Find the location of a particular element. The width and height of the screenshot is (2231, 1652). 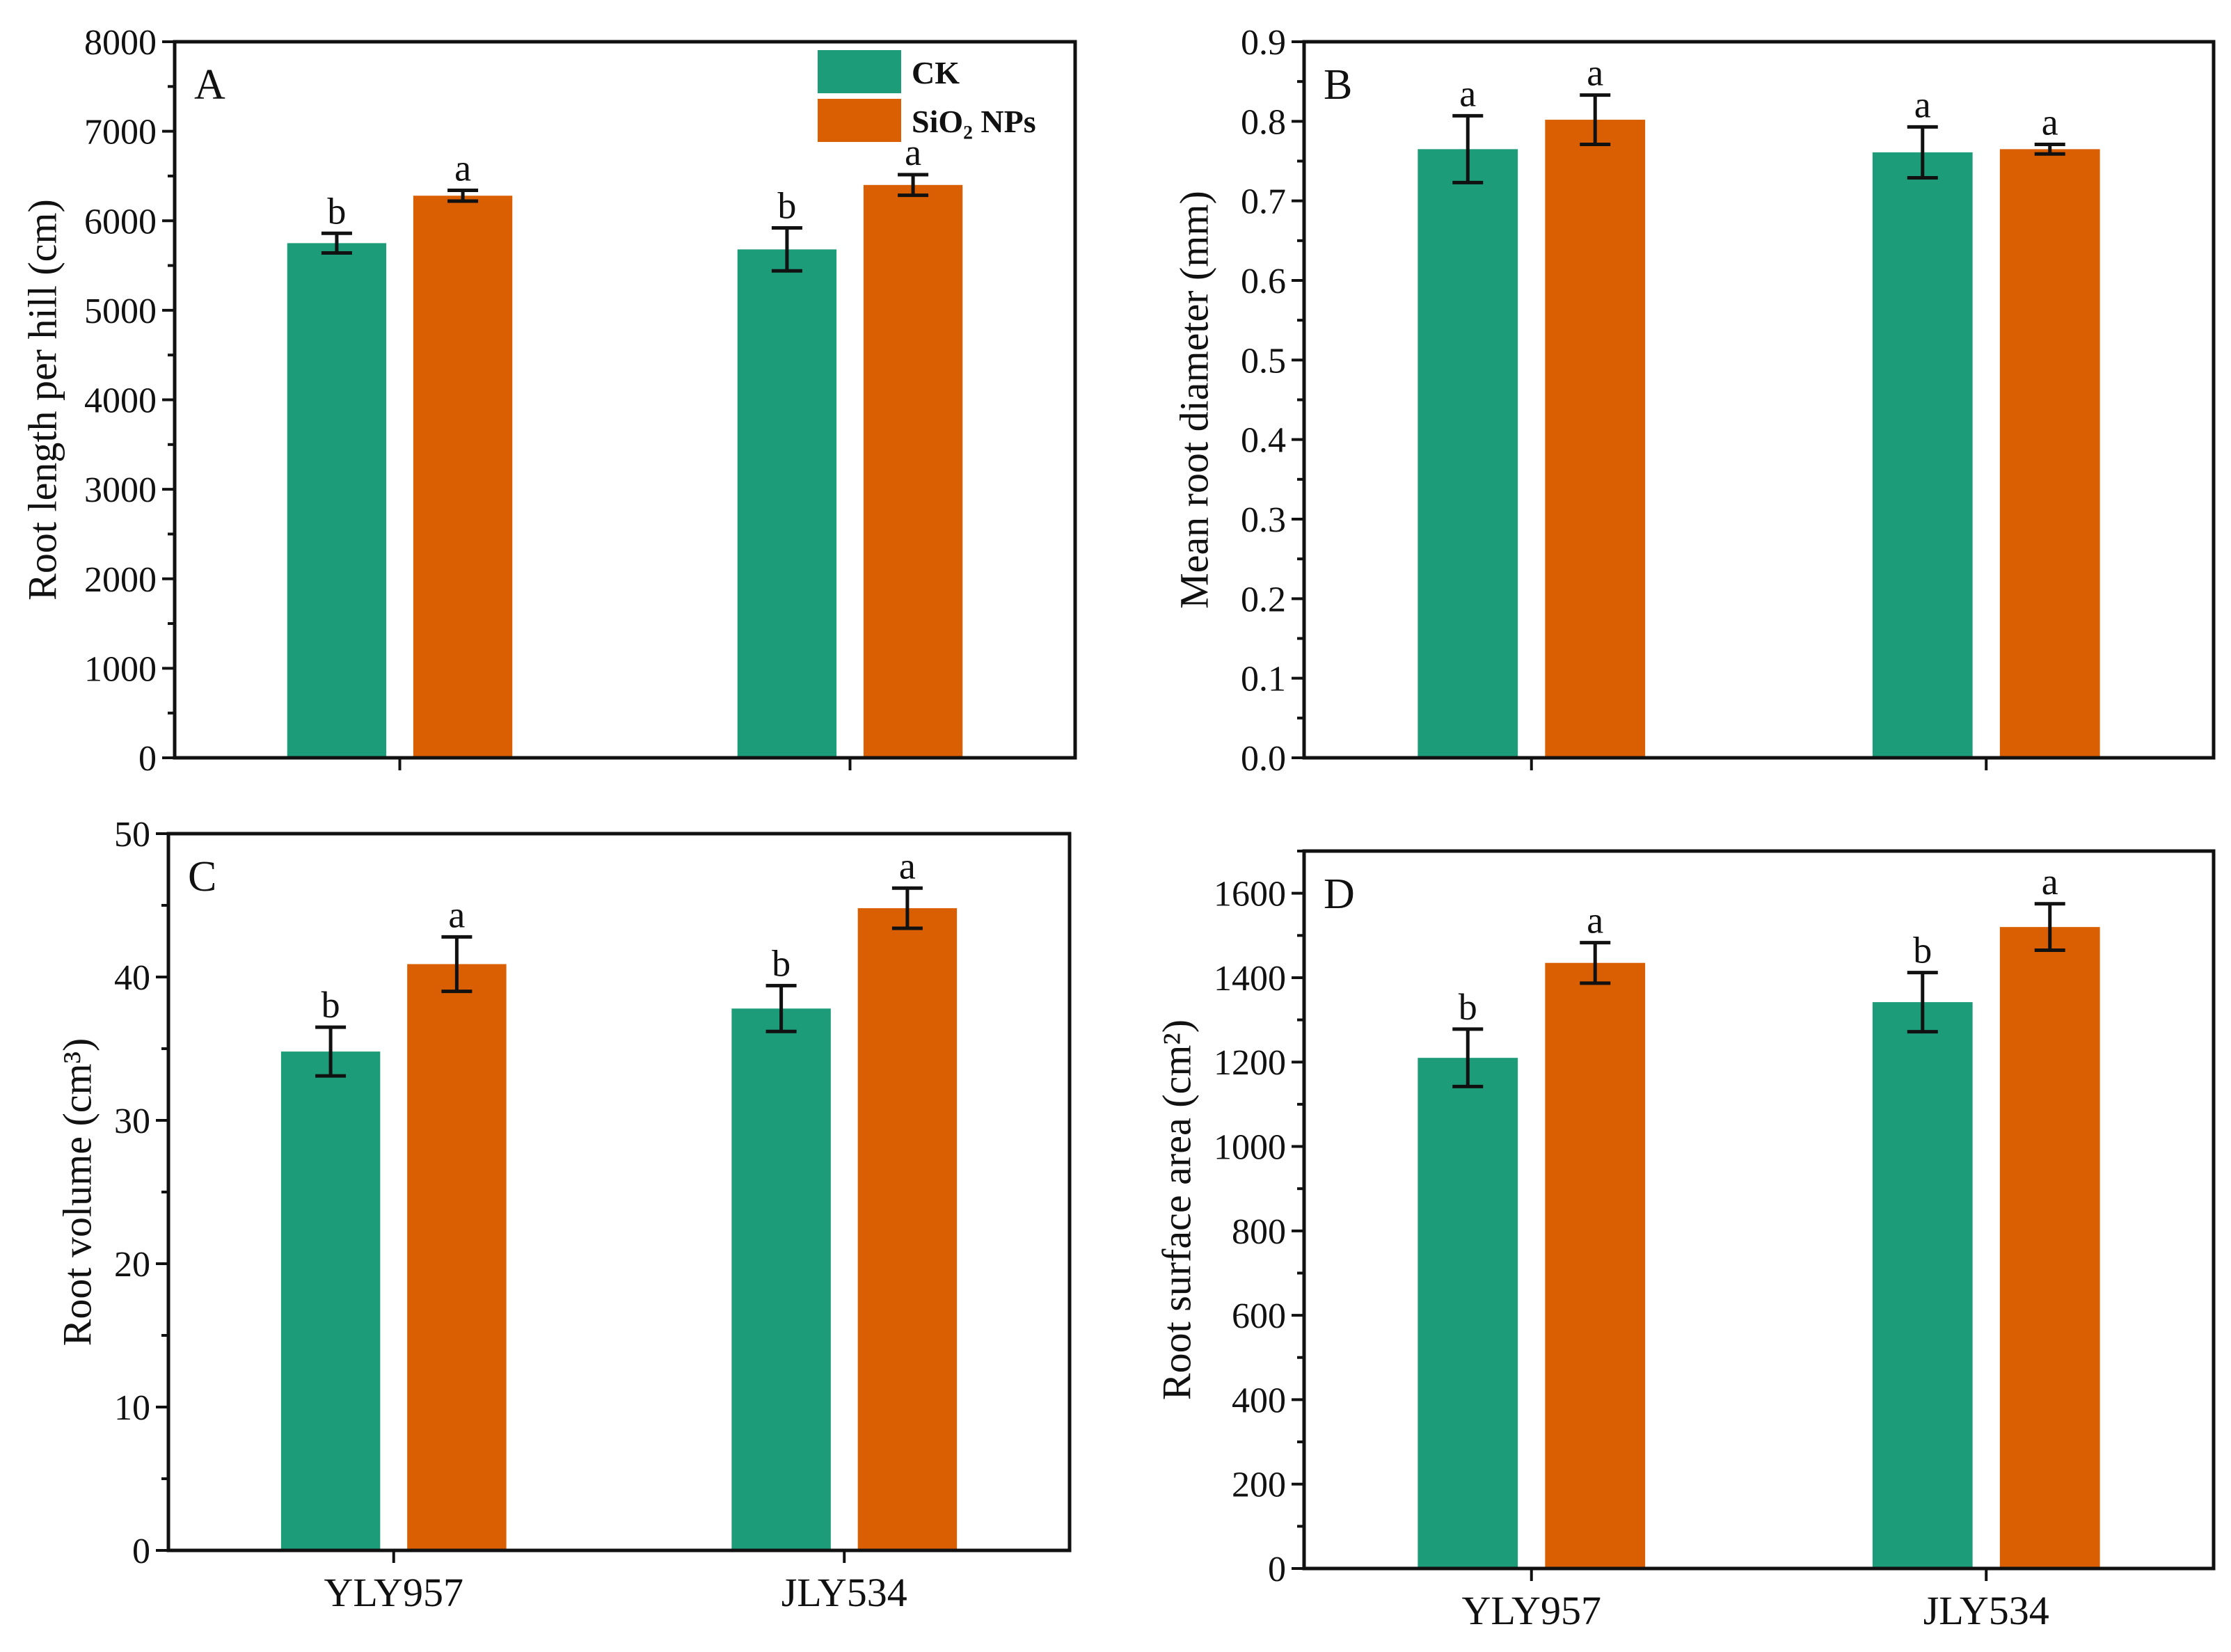

legend: CK SiO₂ NPs is located at coordinates (927, 96).